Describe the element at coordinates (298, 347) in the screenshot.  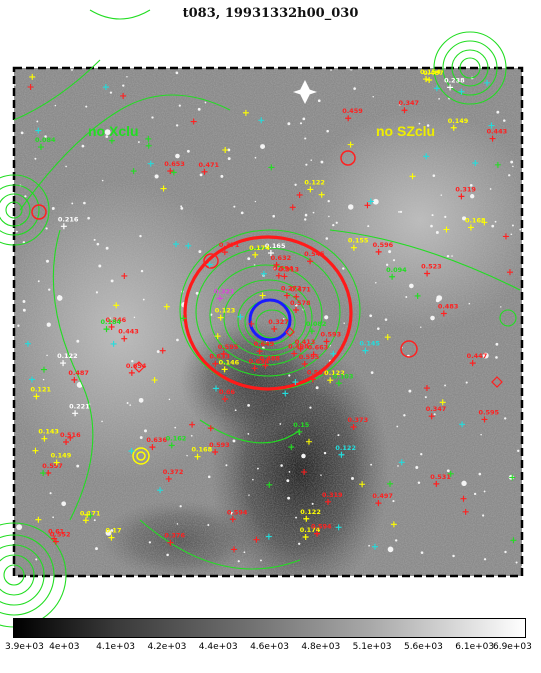
I see `source-redshift-label: 0.498` at that location.